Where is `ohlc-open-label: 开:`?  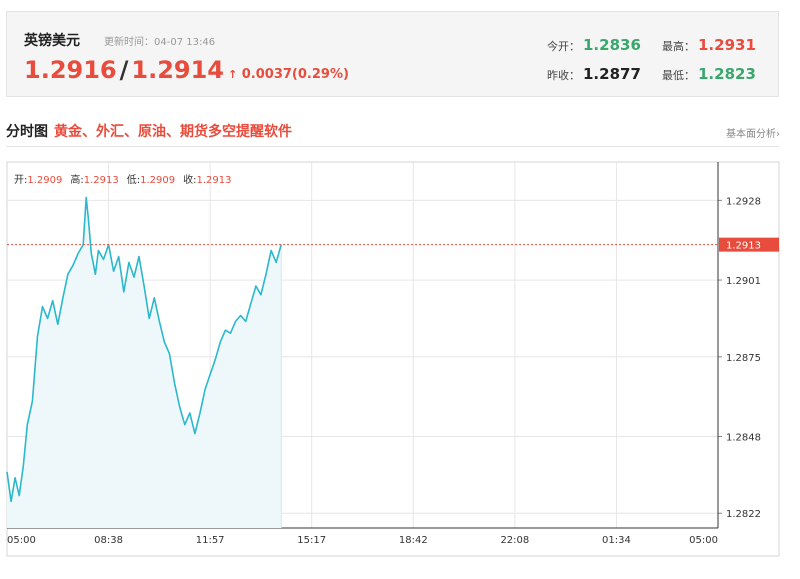
ohlc-open-label: 开: is located at coordinates (21, 180).